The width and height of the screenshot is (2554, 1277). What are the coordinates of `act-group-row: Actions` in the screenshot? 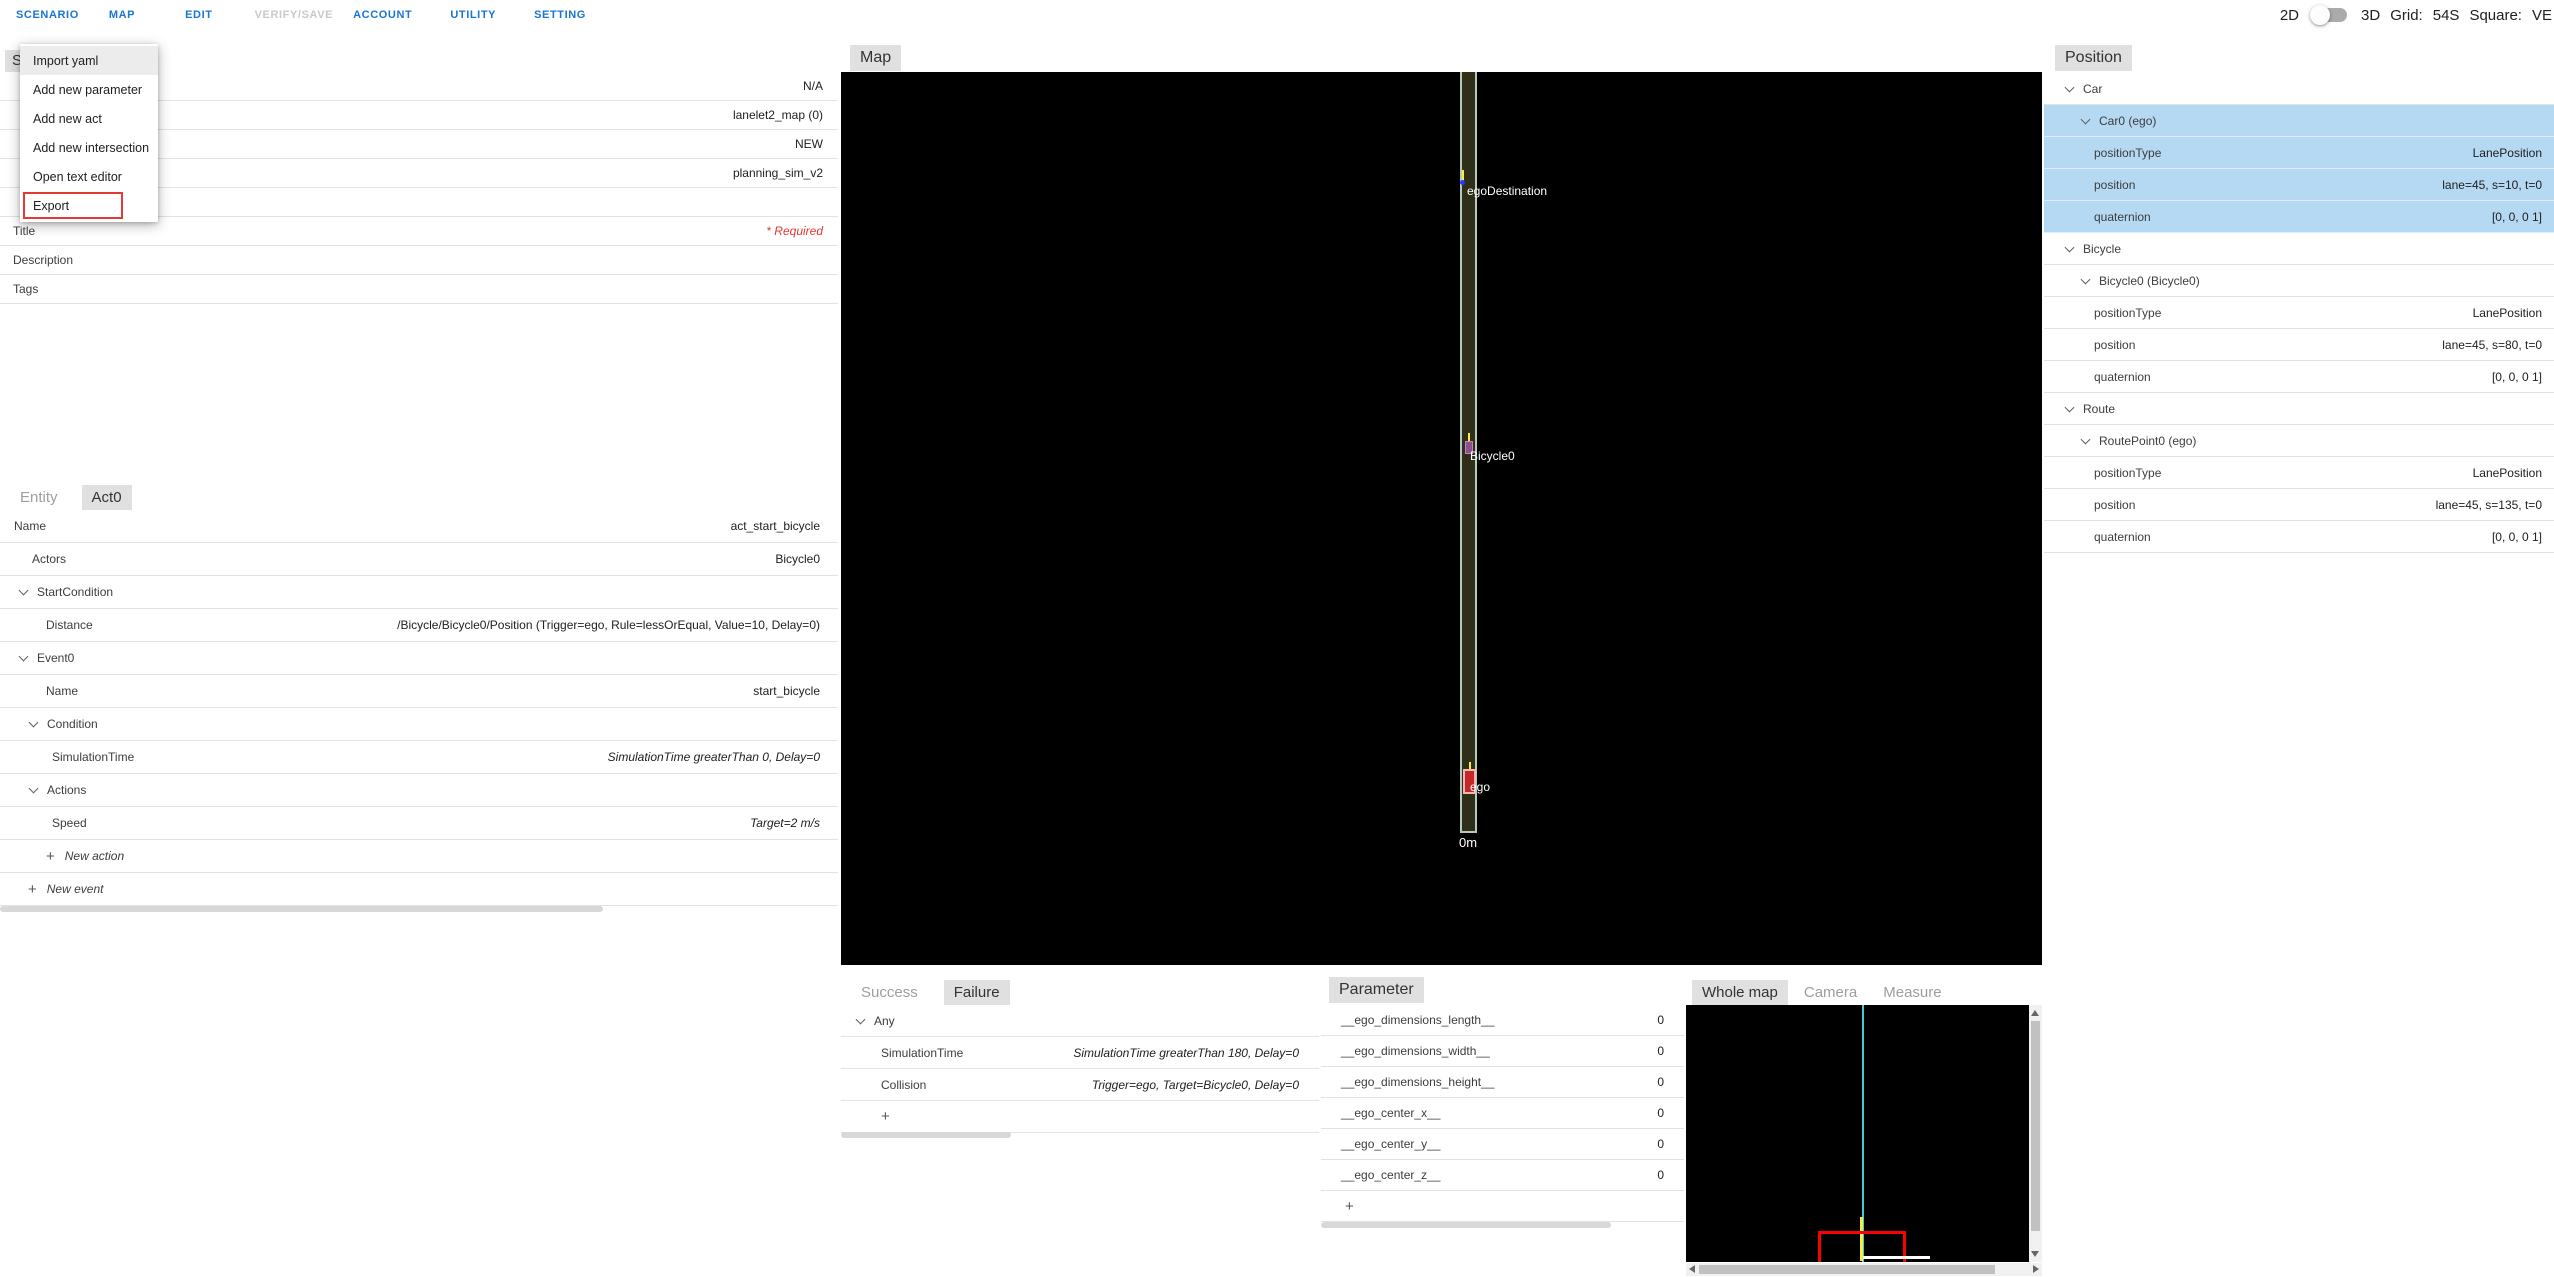 It's located at (419, 790).